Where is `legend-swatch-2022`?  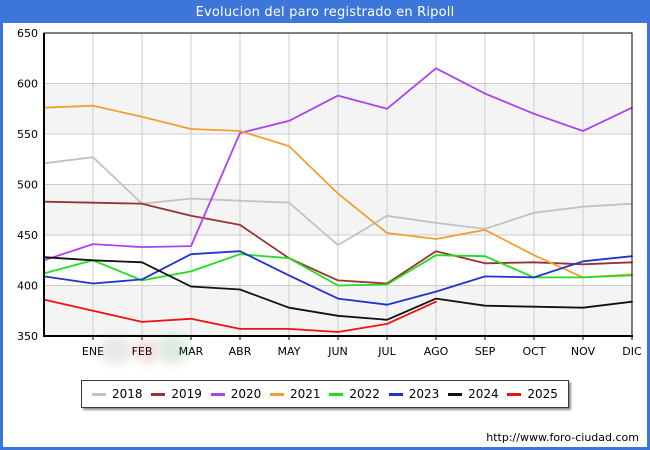 legend-swatch-2022 is located at coordinates (336, 394).